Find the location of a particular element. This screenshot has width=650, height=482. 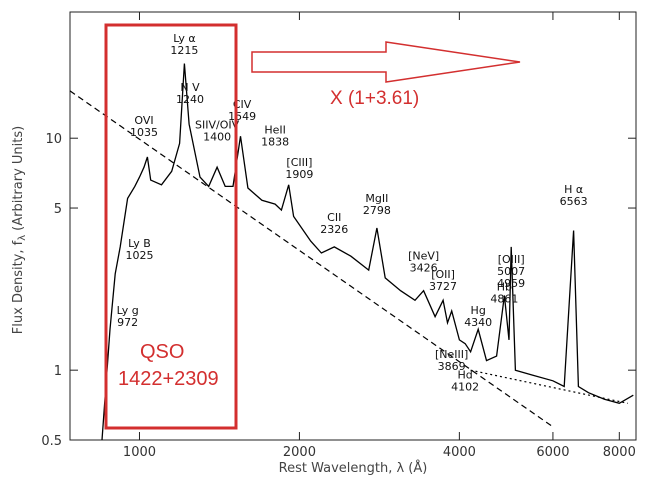

y-tick-label: 1 is located at coordinates (58, 371).